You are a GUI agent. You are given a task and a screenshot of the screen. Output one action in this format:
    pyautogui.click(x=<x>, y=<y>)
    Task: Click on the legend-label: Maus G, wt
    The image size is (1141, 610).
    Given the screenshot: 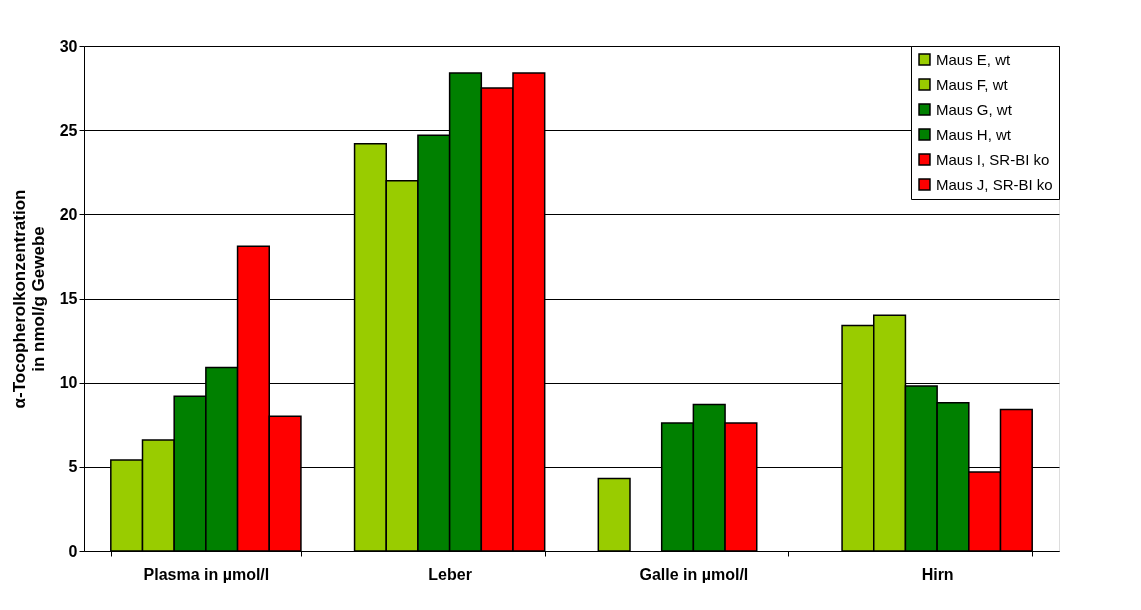 What is the action you would take?
    pyautogui.click(x=974, y=109)
    